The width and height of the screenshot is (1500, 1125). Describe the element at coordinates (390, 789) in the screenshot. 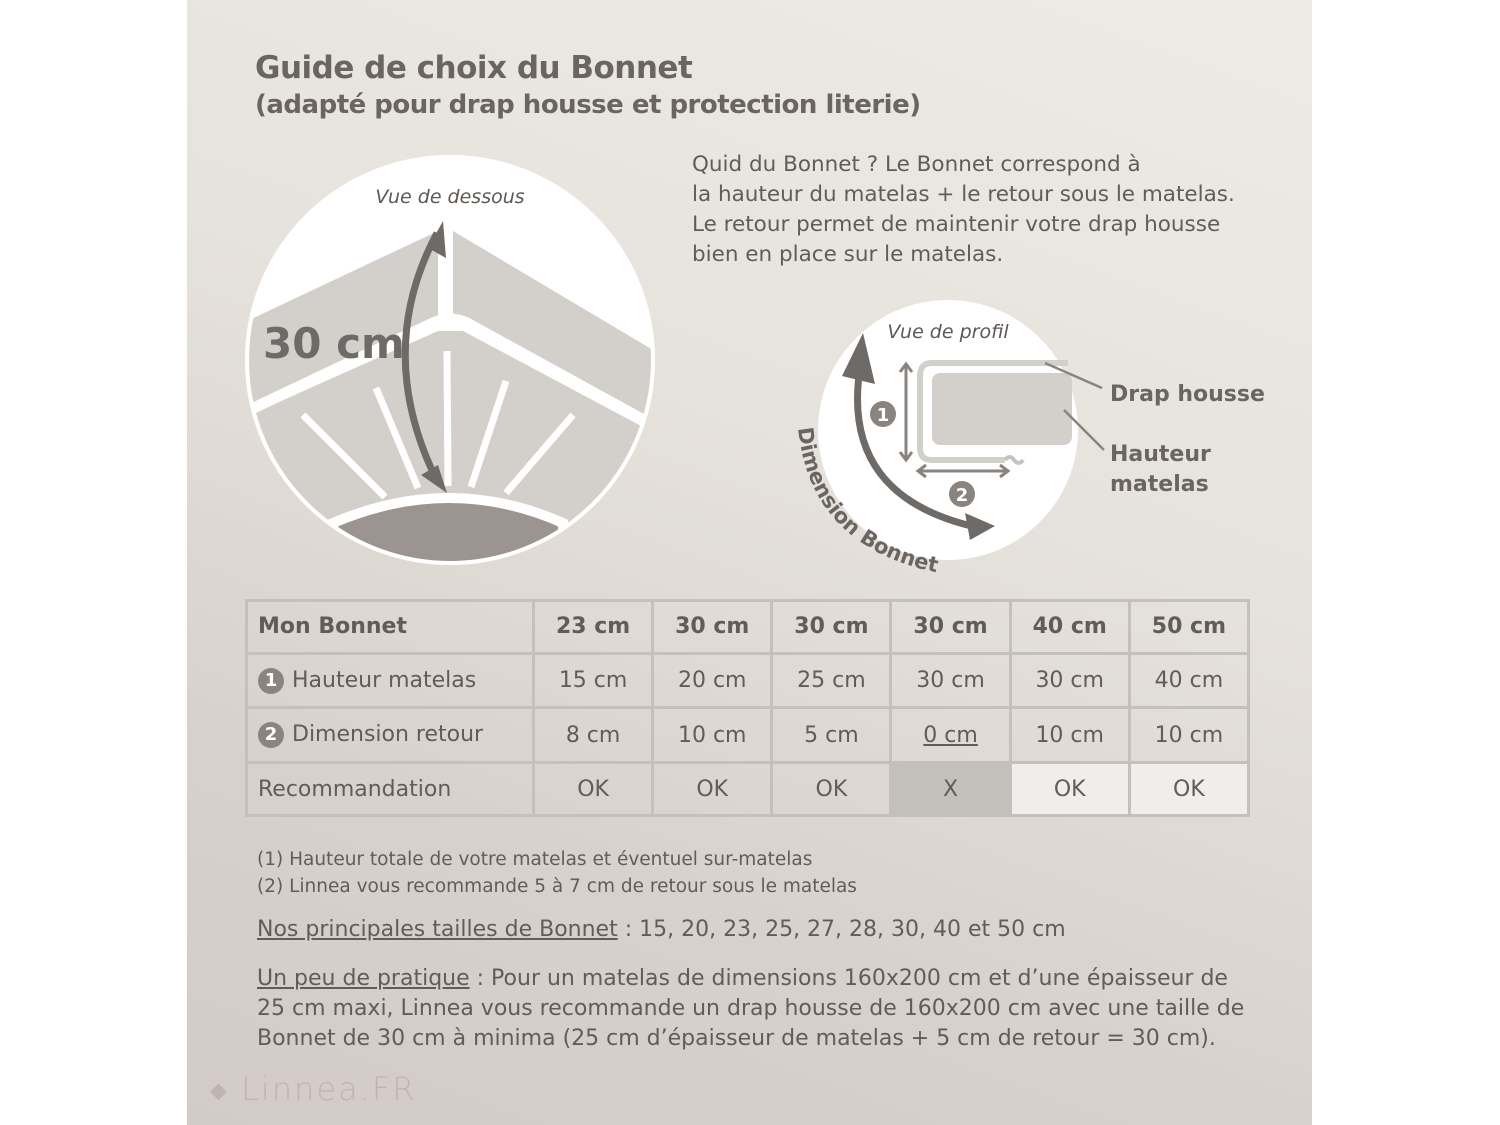

I see `row-label: Recommandation` at that location.